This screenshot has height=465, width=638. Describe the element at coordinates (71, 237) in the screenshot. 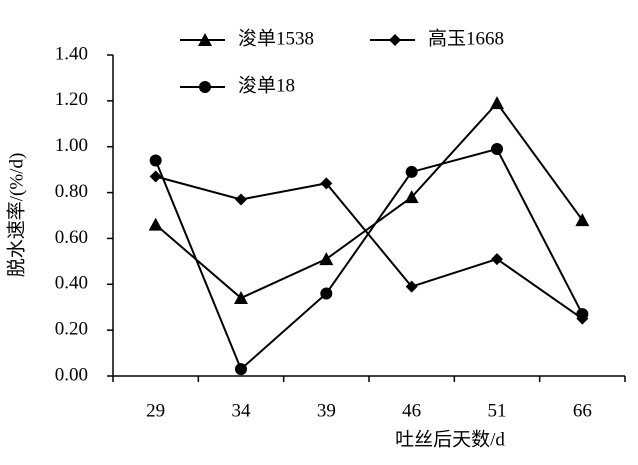

I see `y-tick-label: 0.60` at that location.